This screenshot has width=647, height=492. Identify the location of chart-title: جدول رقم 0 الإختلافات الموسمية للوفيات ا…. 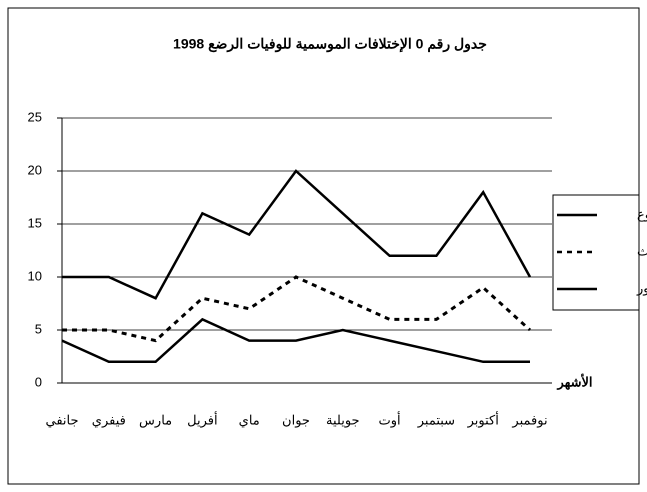
(330, 45).